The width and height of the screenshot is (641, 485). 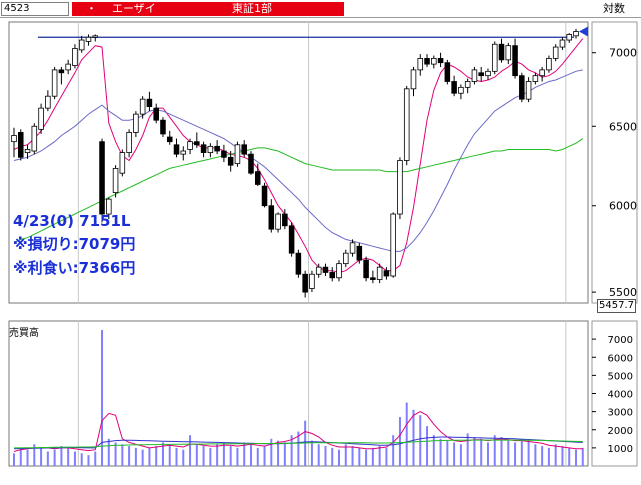 What do you see at coordinates (208, 9) in the screenshot?
I see `stock-title-bar: ・ エーザイ 東証1部` at bounding box center [208, 9].